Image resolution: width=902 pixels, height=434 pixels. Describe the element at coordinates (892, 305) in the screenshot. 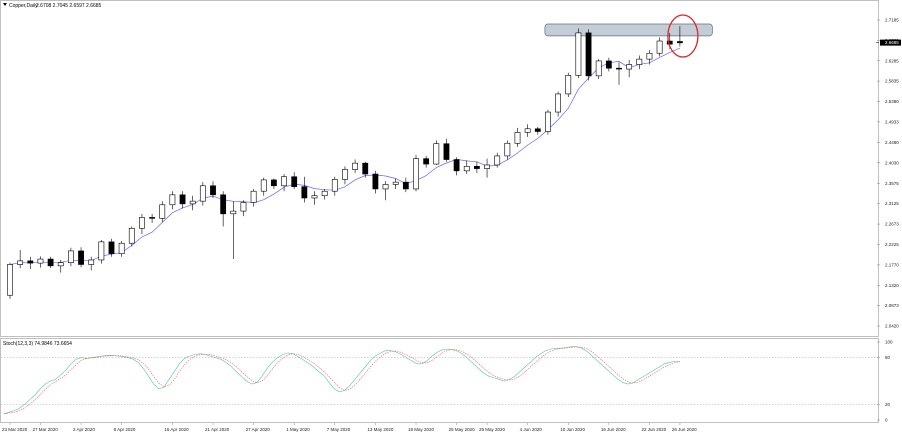

I see `y-tick-label: 2.0873` at that location.